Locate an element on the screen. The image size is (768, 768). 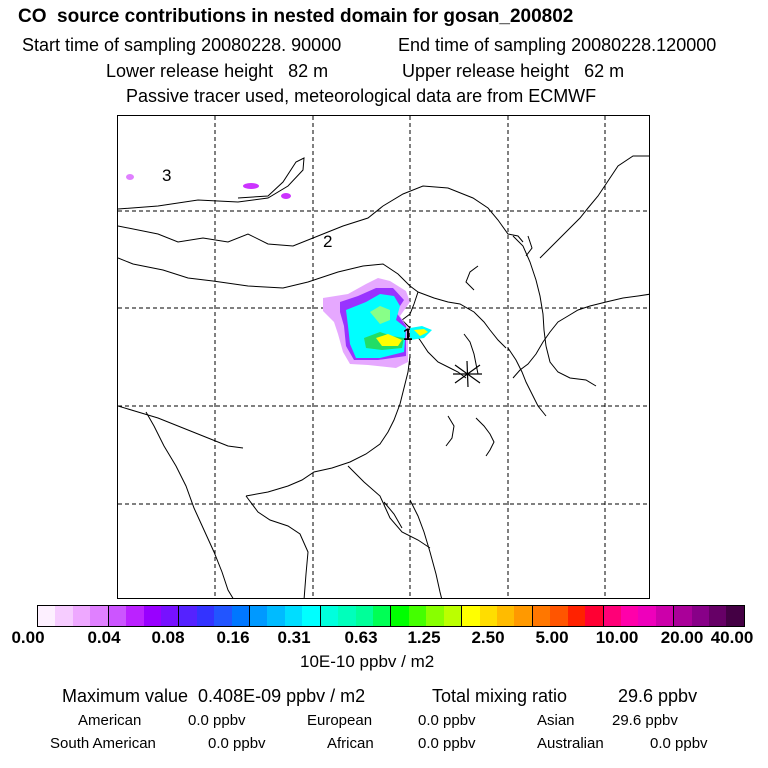
colorbar-tick: 20.00 is located at coordinates (682, 637).